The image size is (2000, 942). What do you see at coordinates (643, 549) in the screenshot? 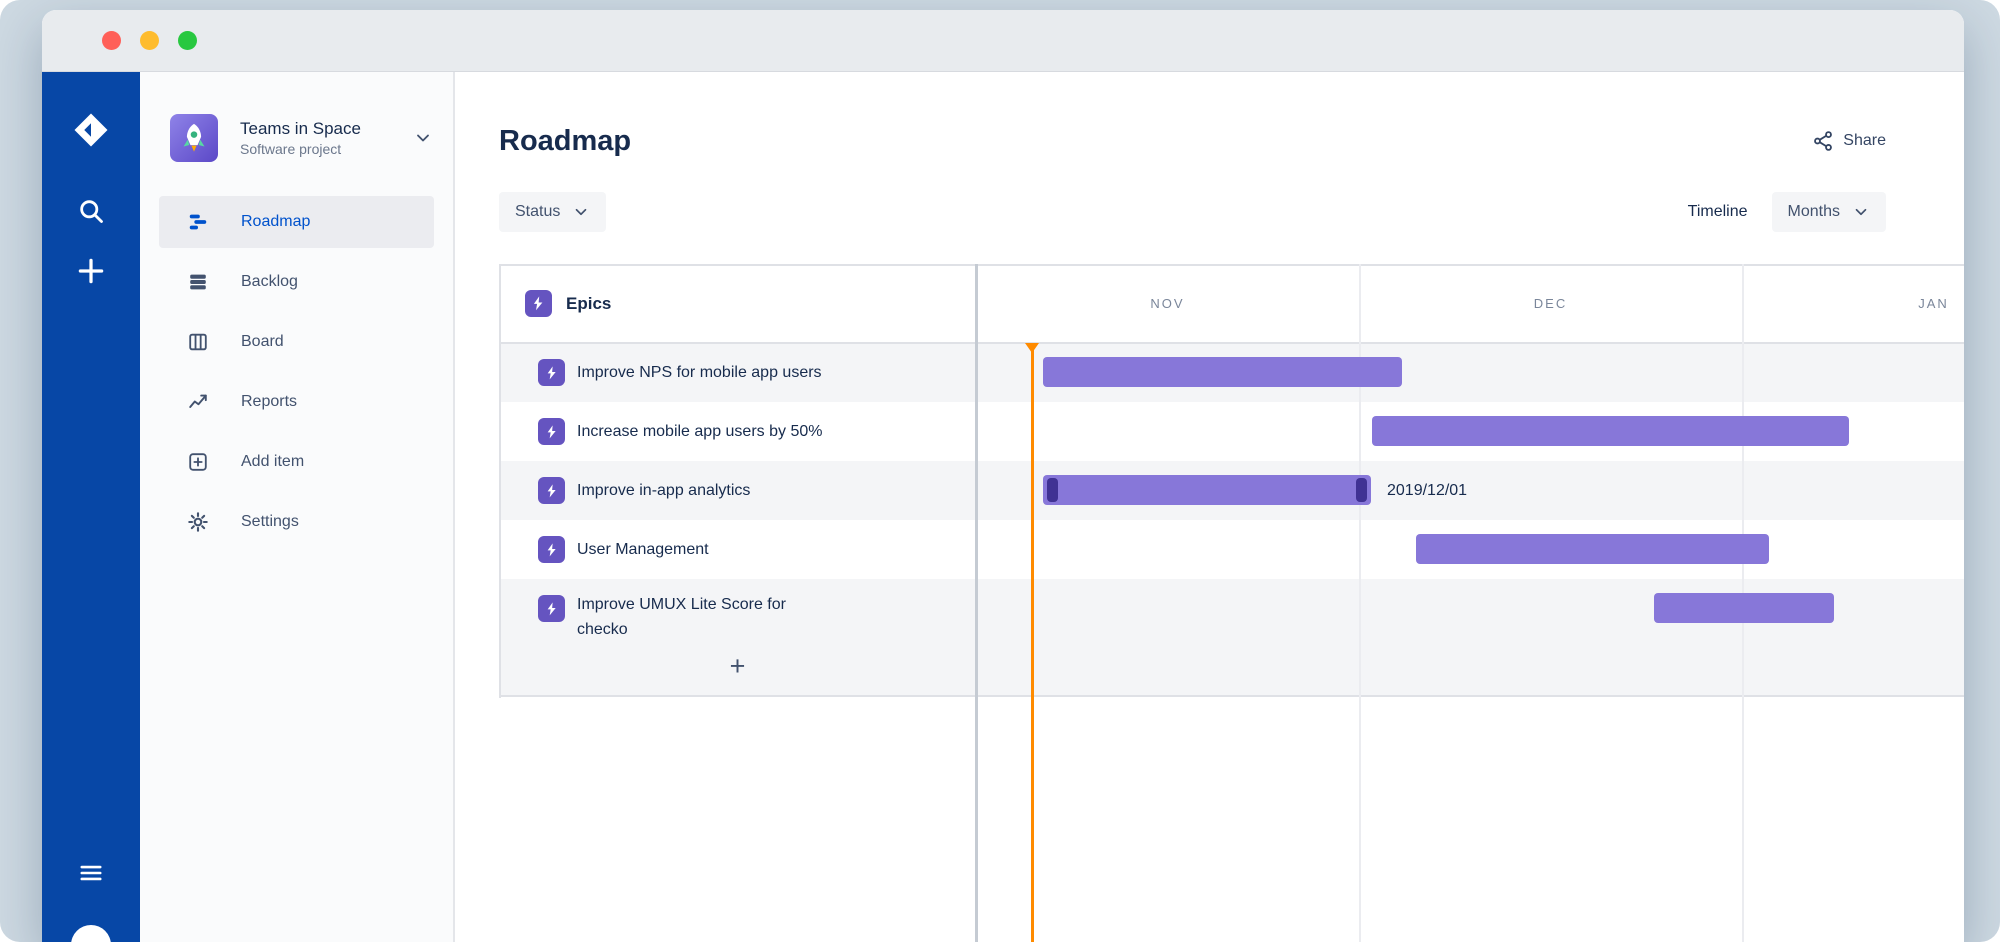
I see `epic-row-label: User Management` at bounding box center [643, 549].